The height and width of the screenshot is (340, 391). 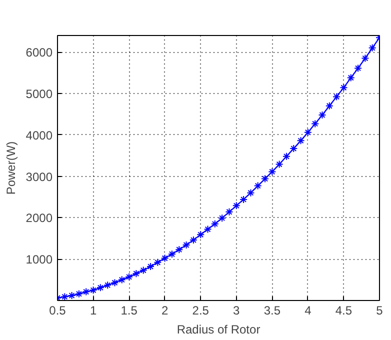 What do you see at coordinates (218, 329) in the screenshot?
I see `x-axis-title: Radius of Rotor` at bounding box center [218, 329].